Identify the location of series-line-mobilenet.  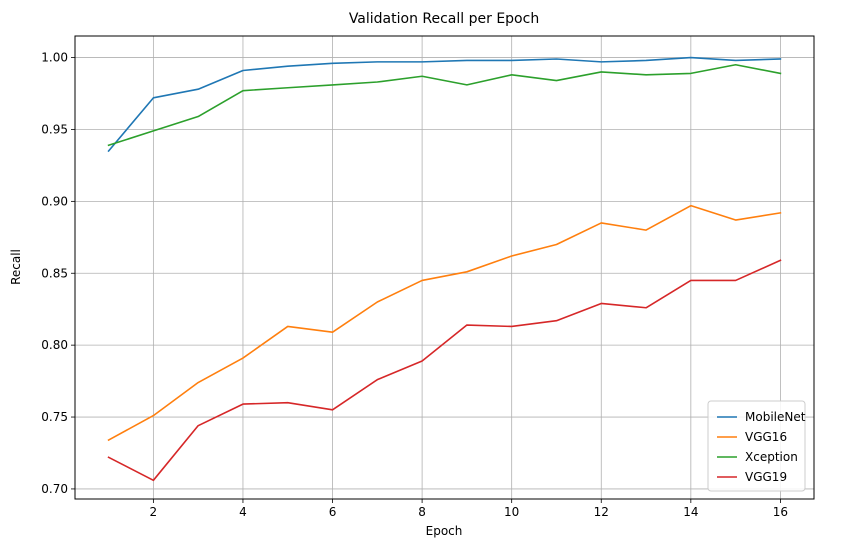
(444, 104).